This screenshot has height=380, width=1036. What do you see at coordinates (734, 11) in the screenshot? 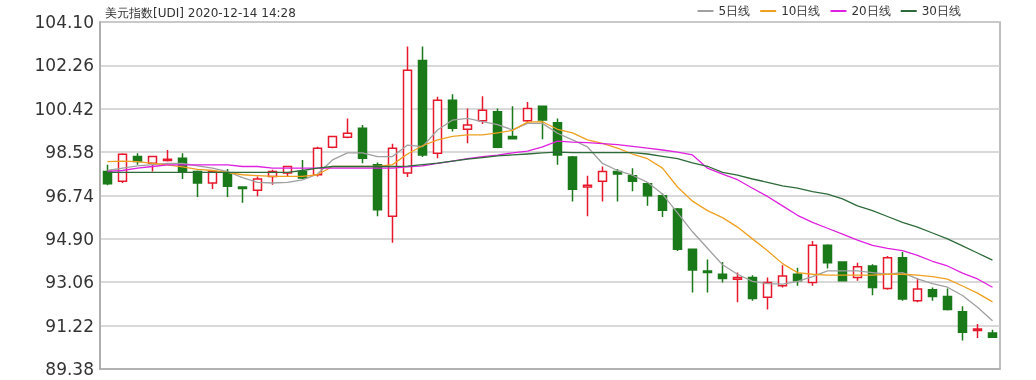
I see `legend-label: 5日线` at bounding box center [734, 11].